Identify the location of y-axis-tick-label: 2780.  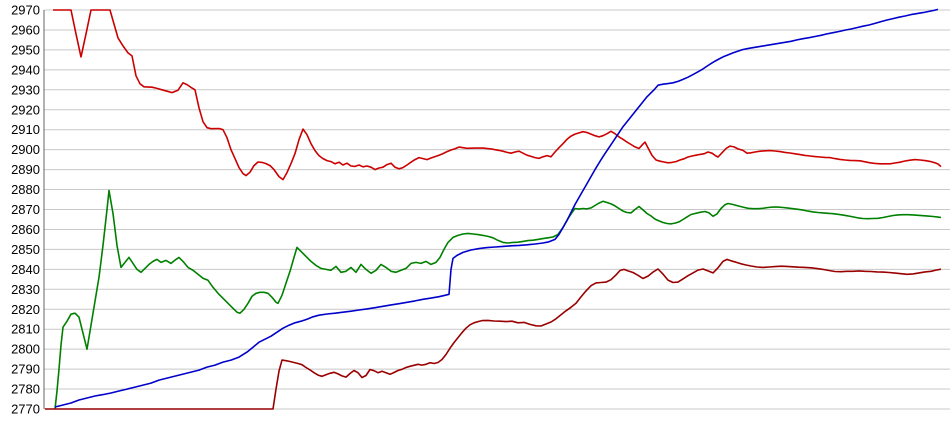
(25, 389).